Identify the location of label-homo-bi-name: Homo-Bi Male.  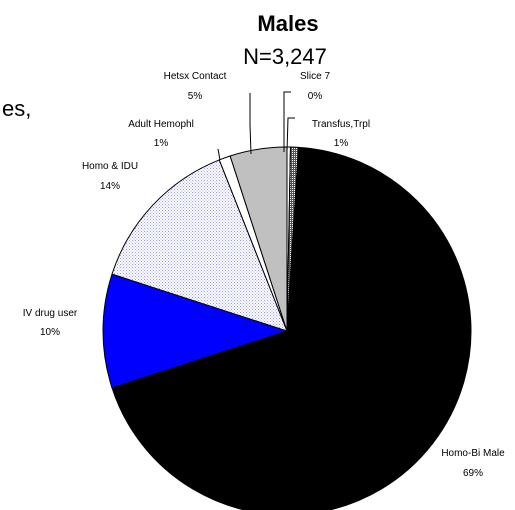
(473, 453).